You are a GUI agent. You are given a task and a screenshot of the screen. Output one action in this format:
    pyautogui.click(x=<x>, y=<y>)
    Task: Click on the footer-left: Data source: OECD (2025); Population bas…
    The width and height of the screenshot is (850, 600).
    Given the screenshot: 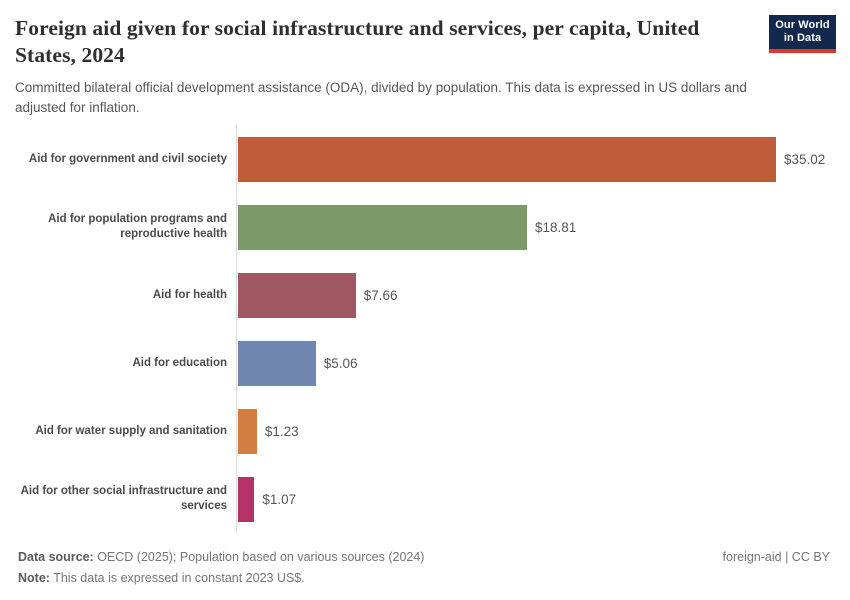 What is the action you would take?
    pyautogui.click(x=221, y=568)
    